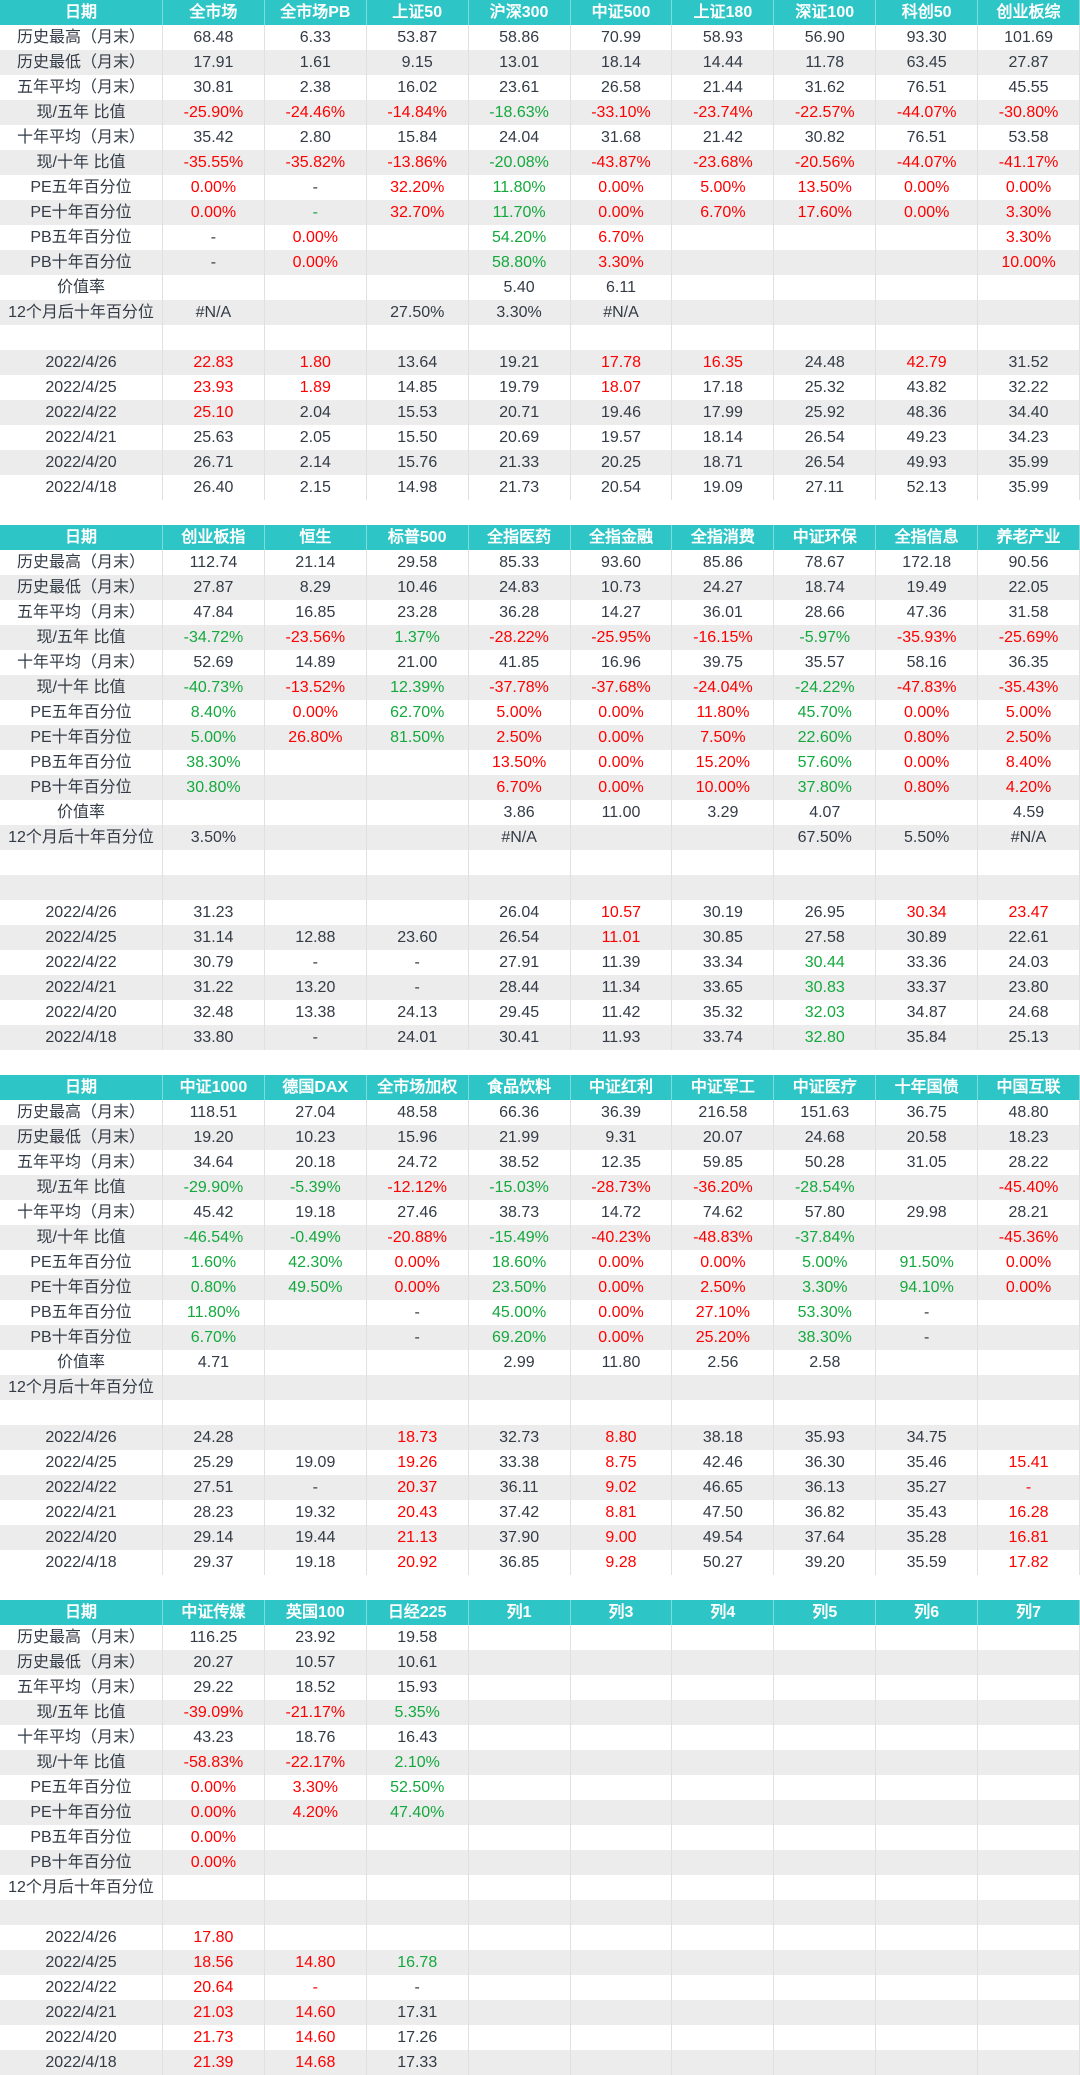 Image resolution: width=1080 pixels, height=2075 pixels. Describe the element at coordinates (418, 1162) in the screenshot. I see `value-cell: 24.72` at that location.